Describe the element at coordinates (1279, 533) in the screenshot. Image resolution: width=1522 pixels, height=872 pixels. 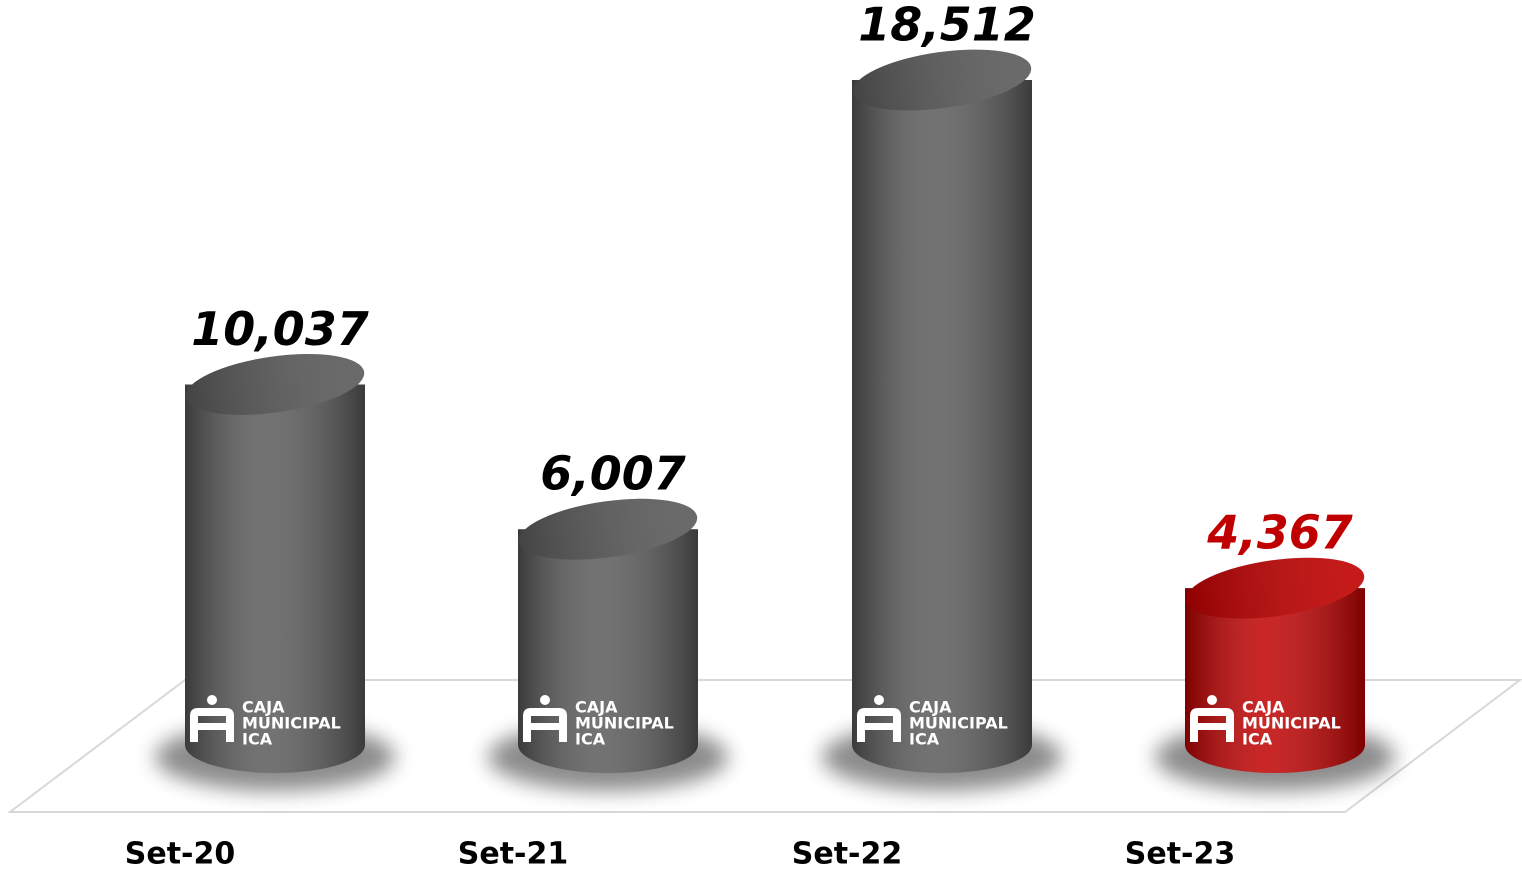
I see `value-label: 4,367` at that location.